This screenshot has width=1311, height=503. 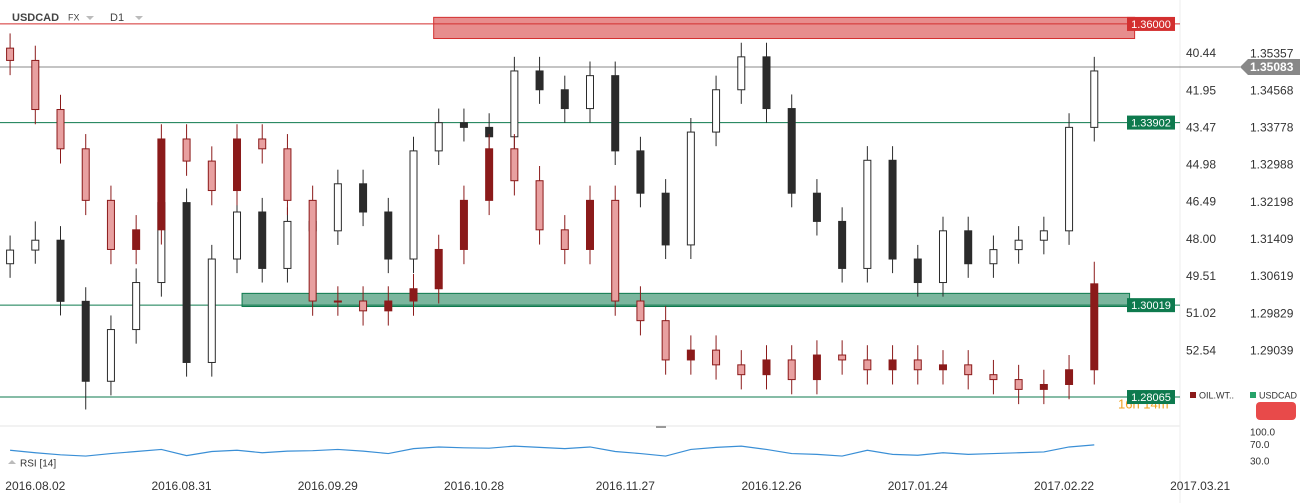 What do you see at coordinates (1272, 90) in the screenshot?
I see `y-tick-label: 1.34568` at bounding box center [1272, 90].